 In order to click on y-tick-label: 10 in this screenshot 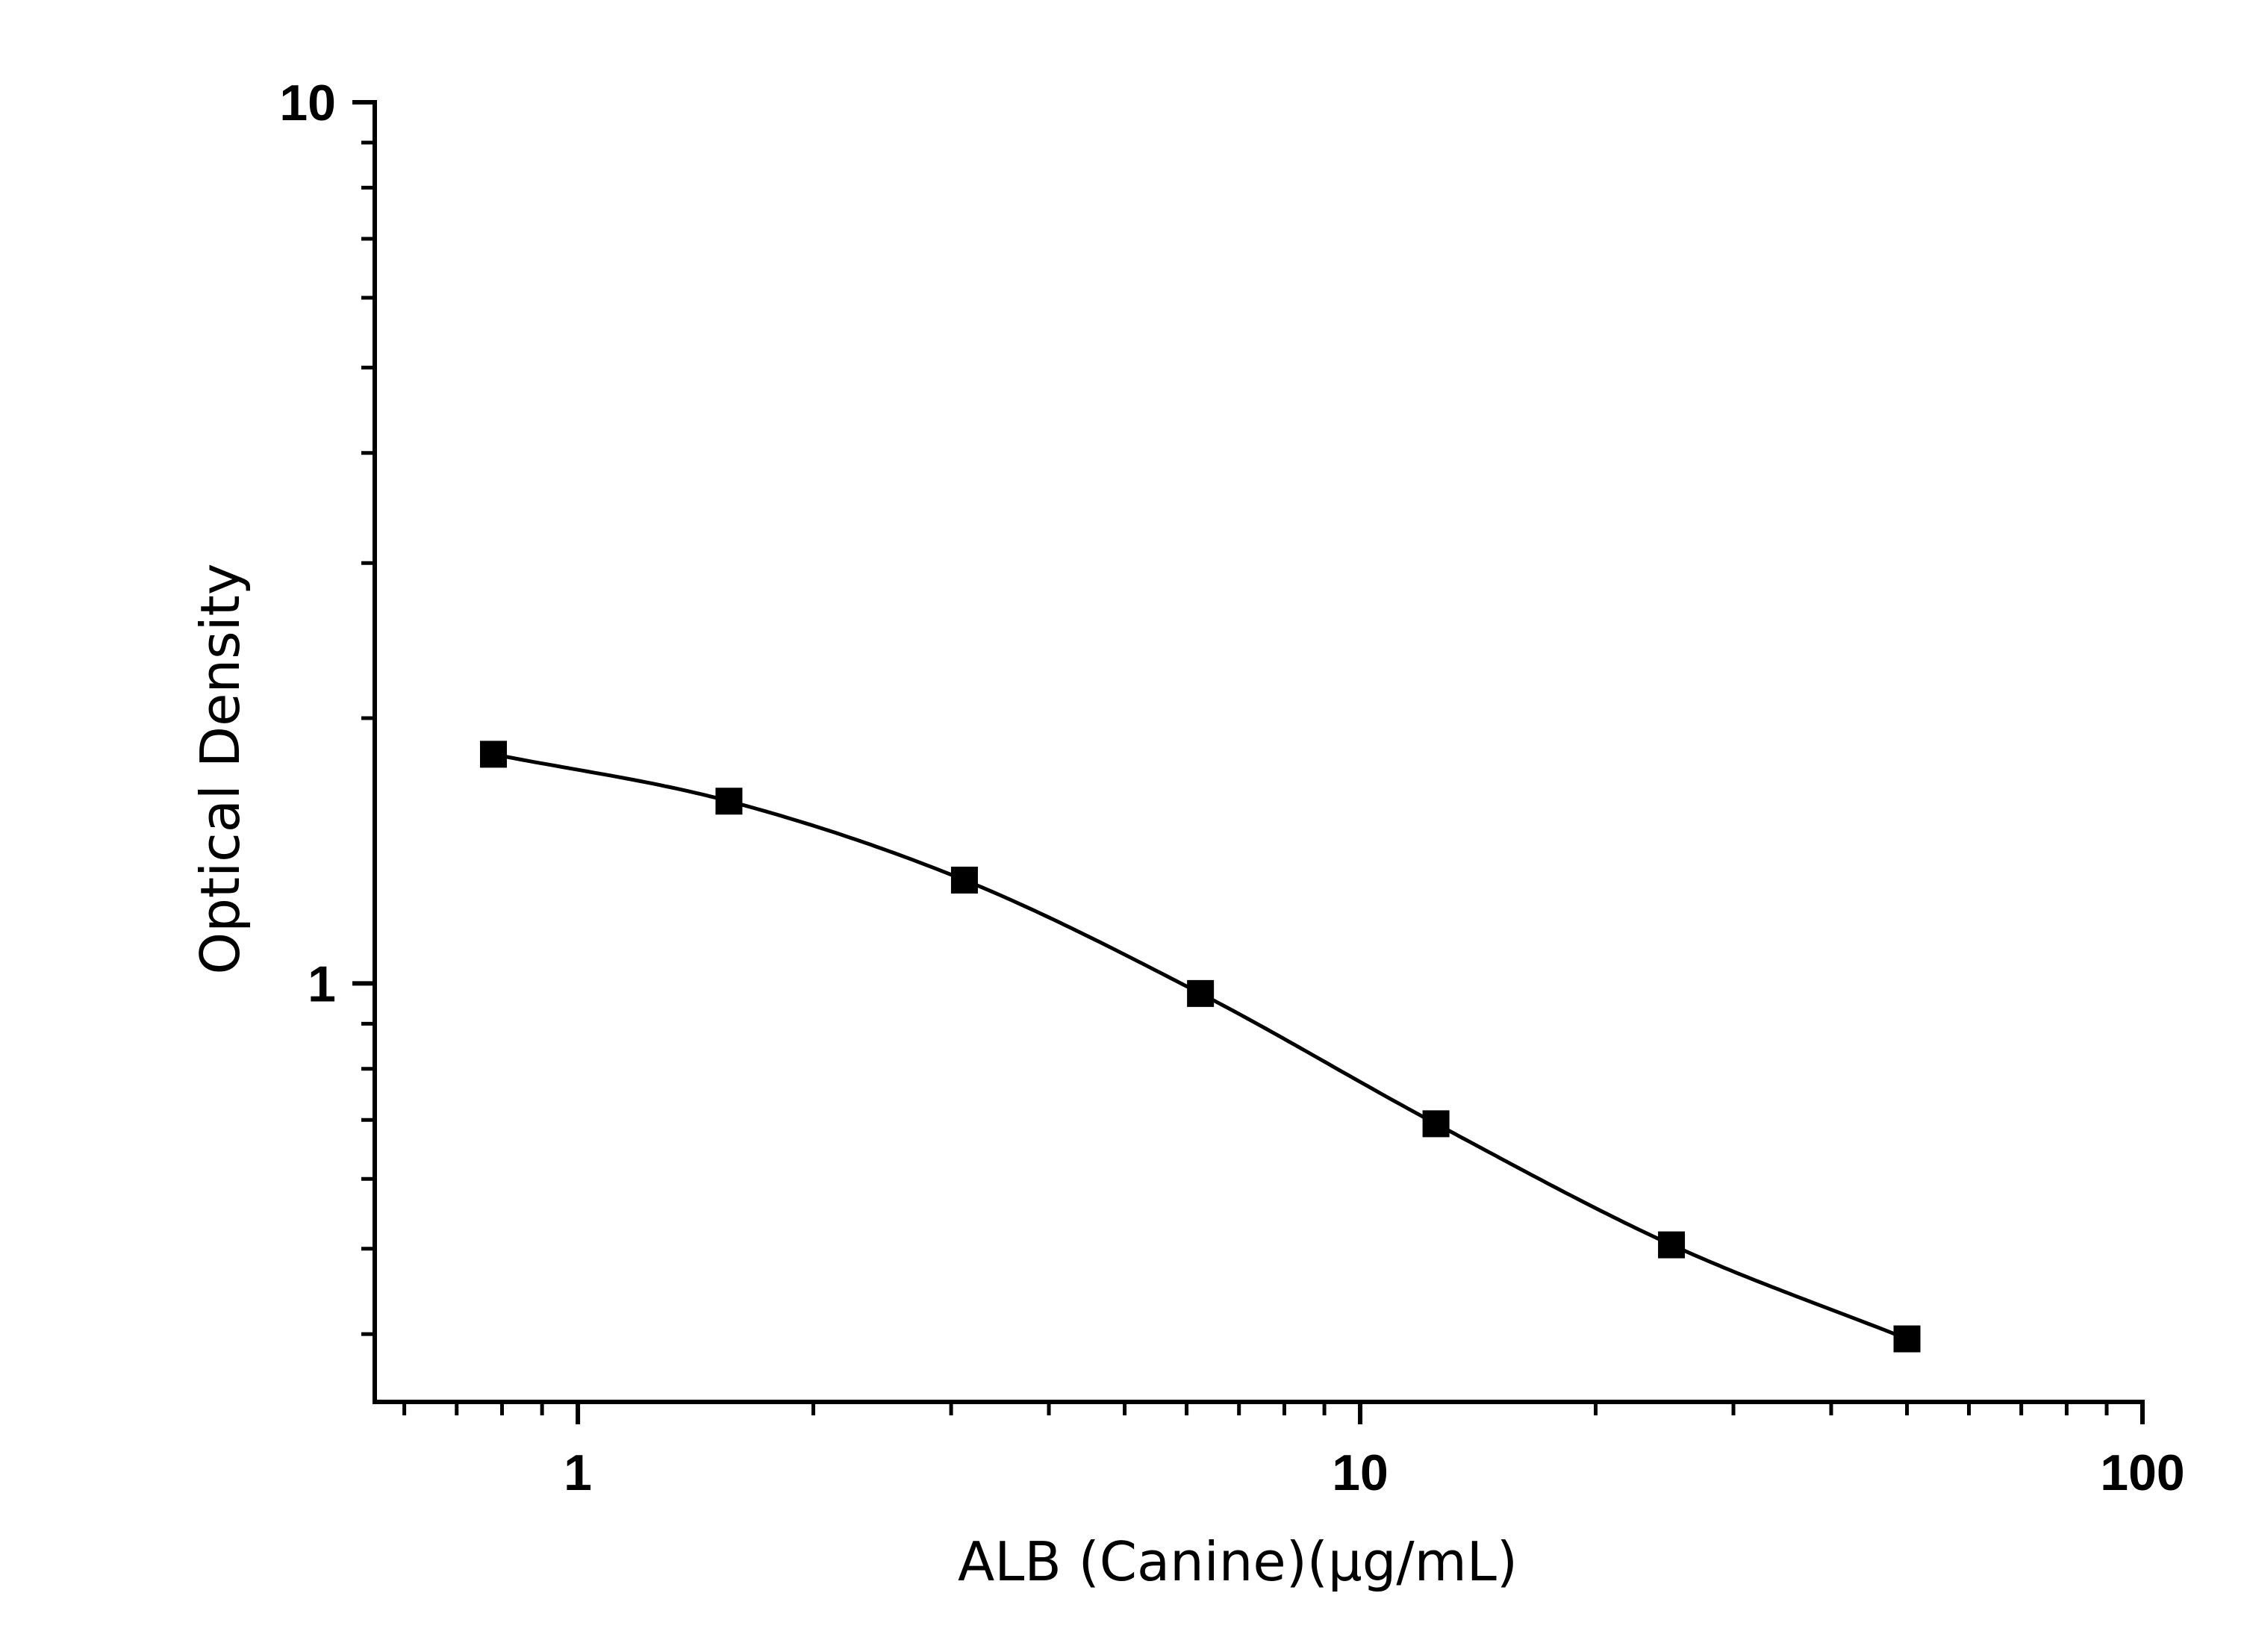, I will do `click(307, 103)`.